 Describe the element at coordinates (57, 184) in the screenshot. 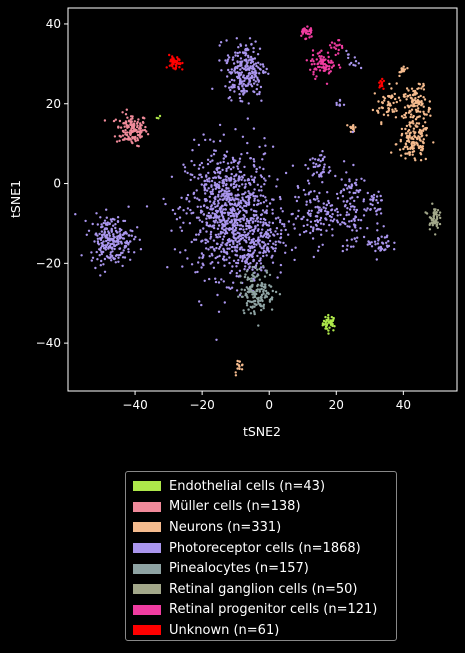

I see `y-tick-label: 0` at that location.